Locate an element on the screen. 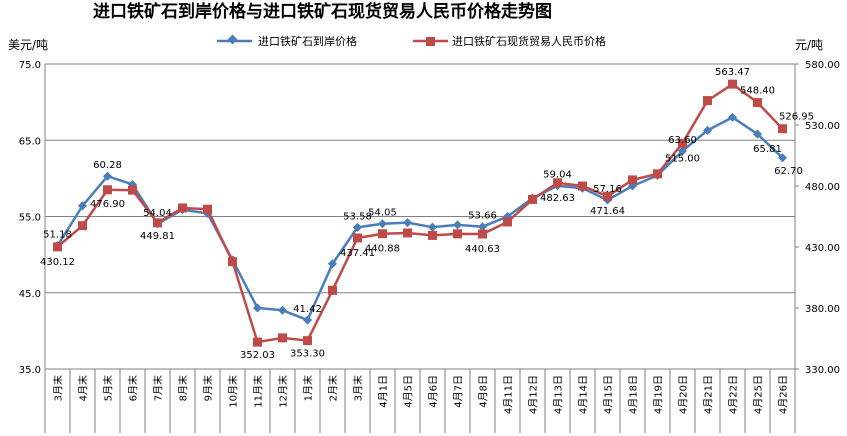 The image size is (847, 436). x-tick-label: 9月末 is located at coordinates (208, 388).